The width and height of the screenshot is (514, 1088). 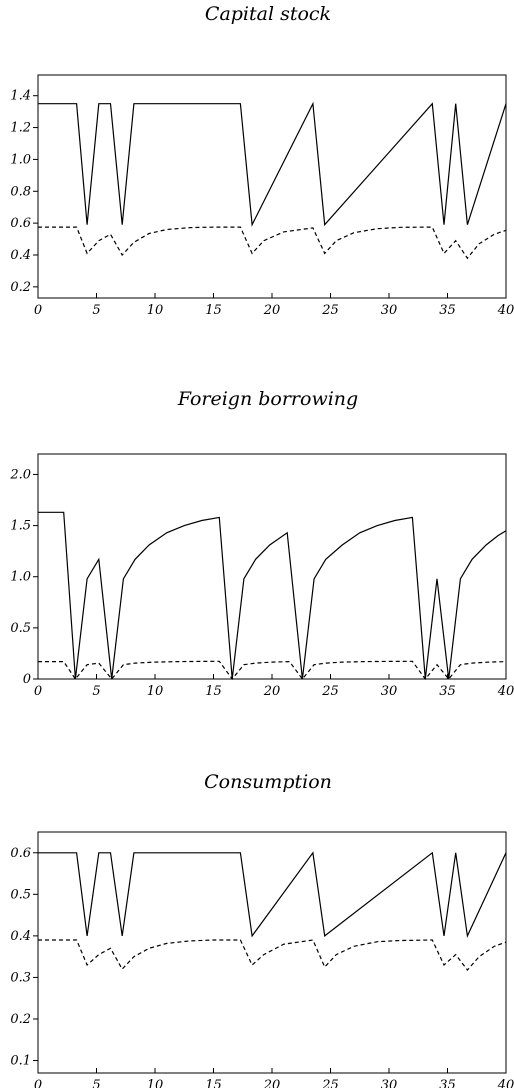 What do you see at coordinates (267, 399) in the screenshot?
I see `chart-title: Foreign borrowing` at bounding box center [267, 399].